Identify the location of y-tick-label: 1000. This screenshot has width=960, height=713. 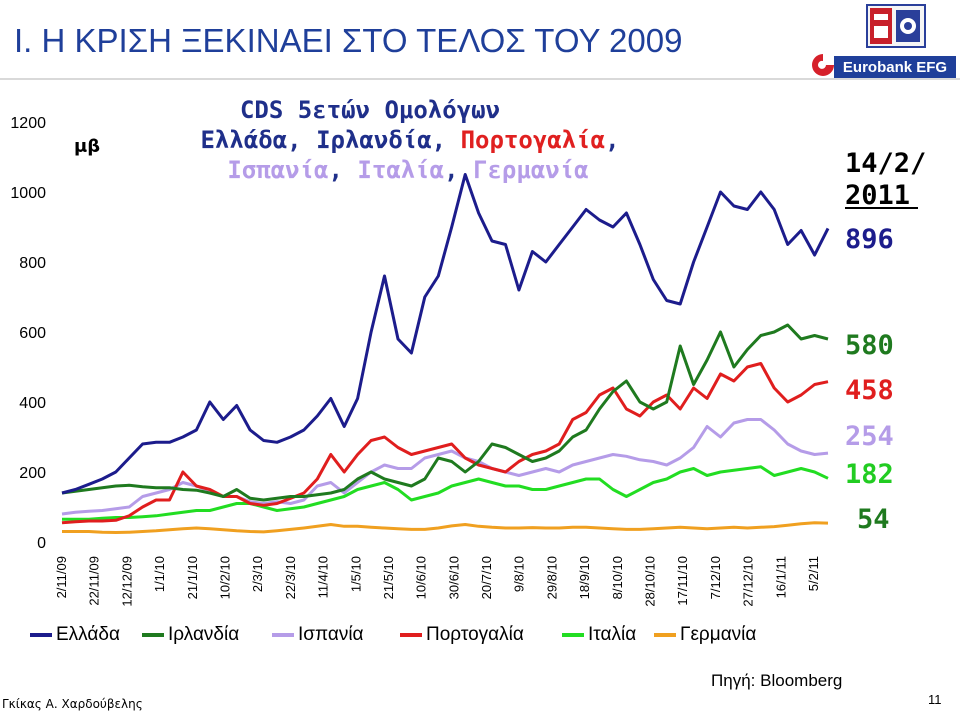
(28, 193).